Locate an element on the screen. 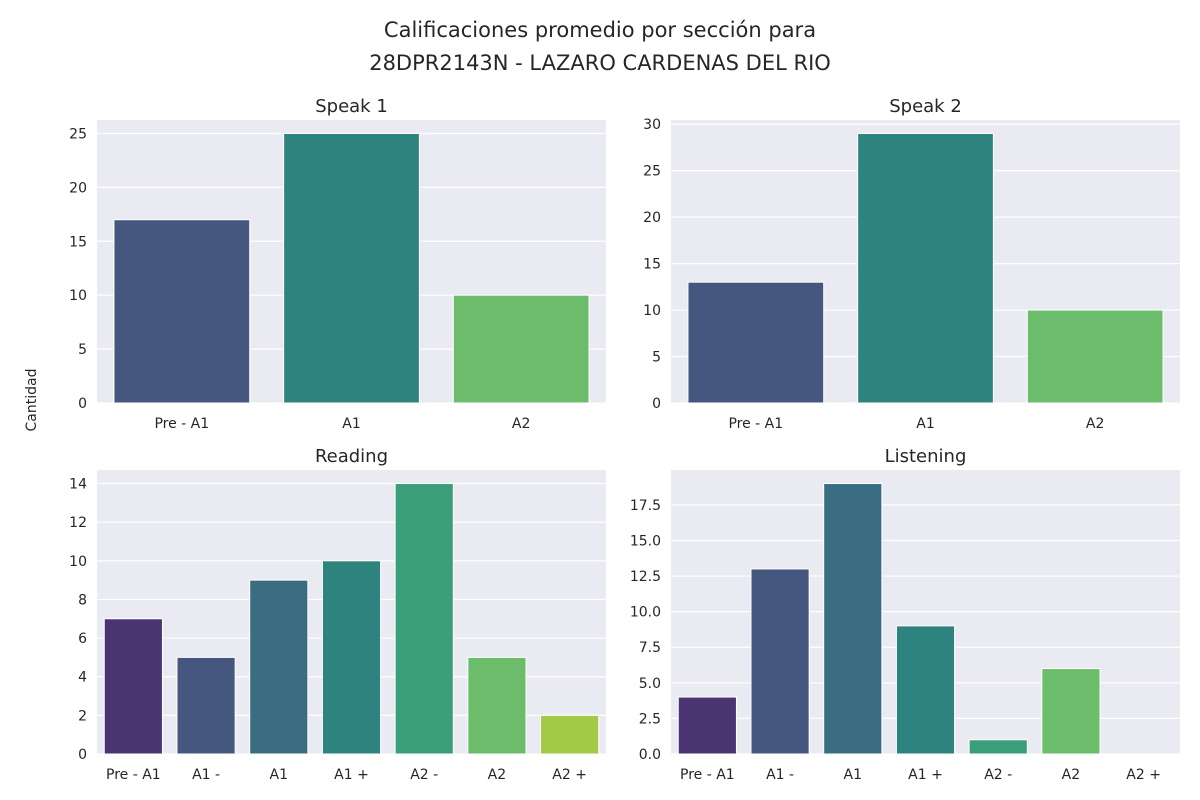 The width and height of the screenshot is (1200, 800). speak-2-y-tick-label: 5 is located at coordinates (656, 358).